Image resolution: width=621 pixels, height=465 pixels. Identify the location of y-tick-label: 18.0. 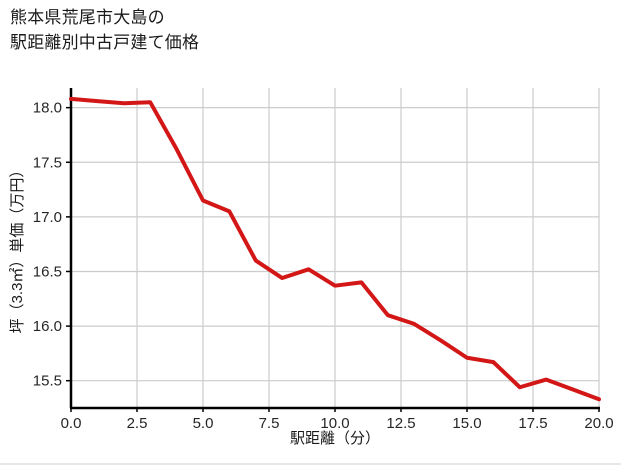
(47, 108).